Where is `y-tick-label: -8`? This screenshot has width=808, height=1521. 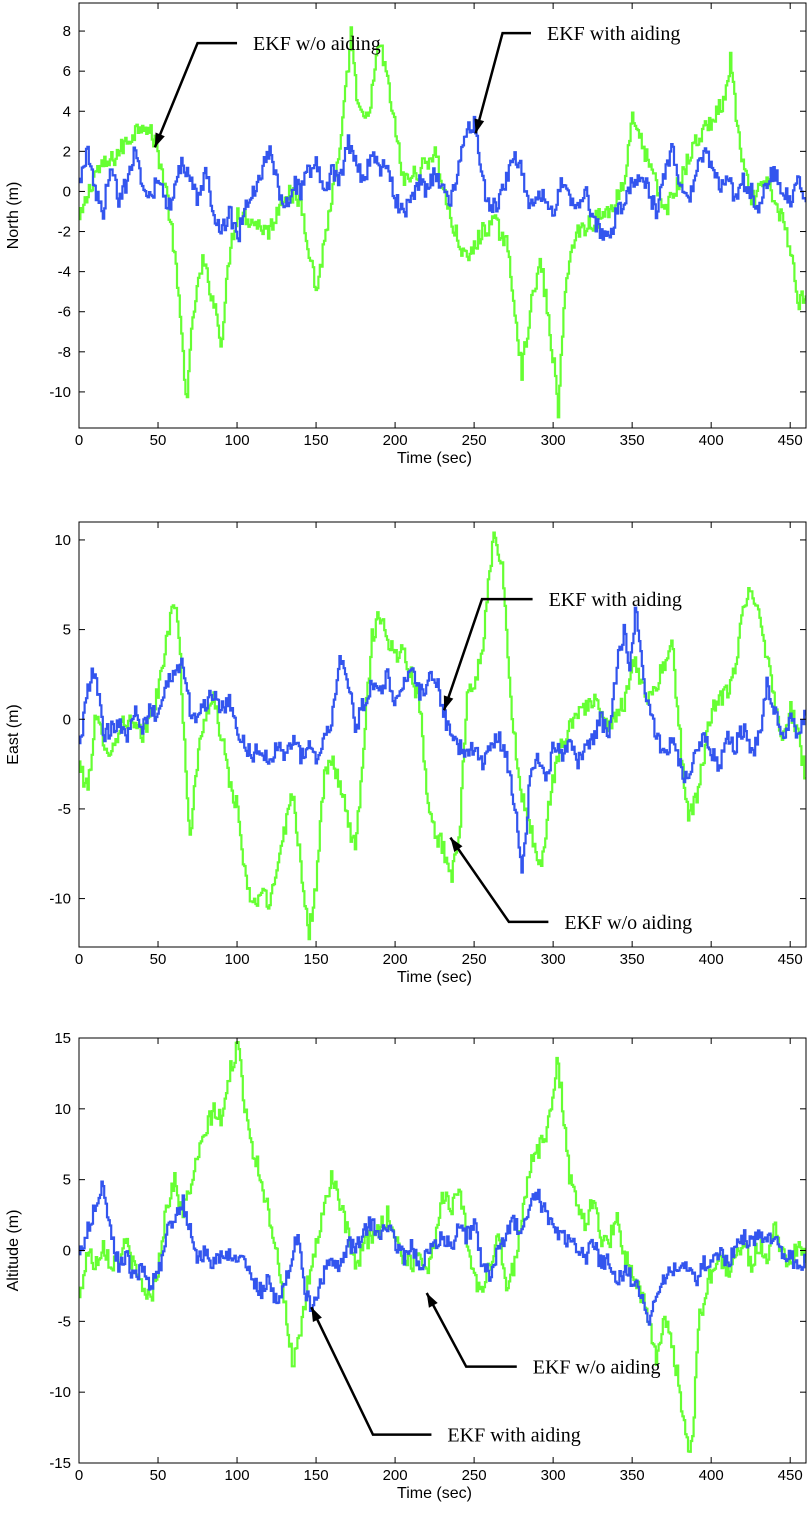
y-tick-label: -8 is located at coordinates (64, 352).